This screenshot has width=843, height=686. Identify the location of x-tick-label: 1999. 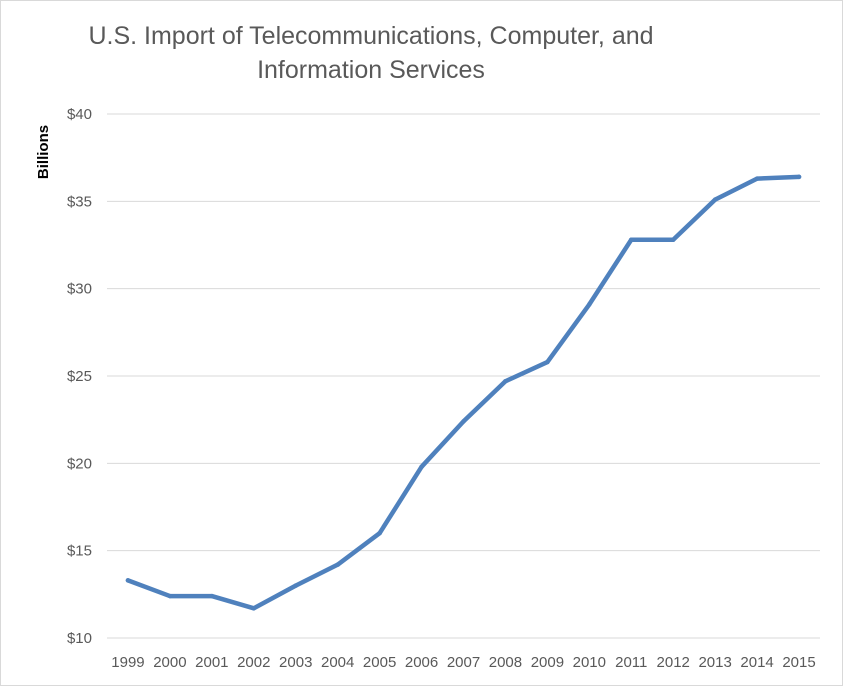
(127, 662).